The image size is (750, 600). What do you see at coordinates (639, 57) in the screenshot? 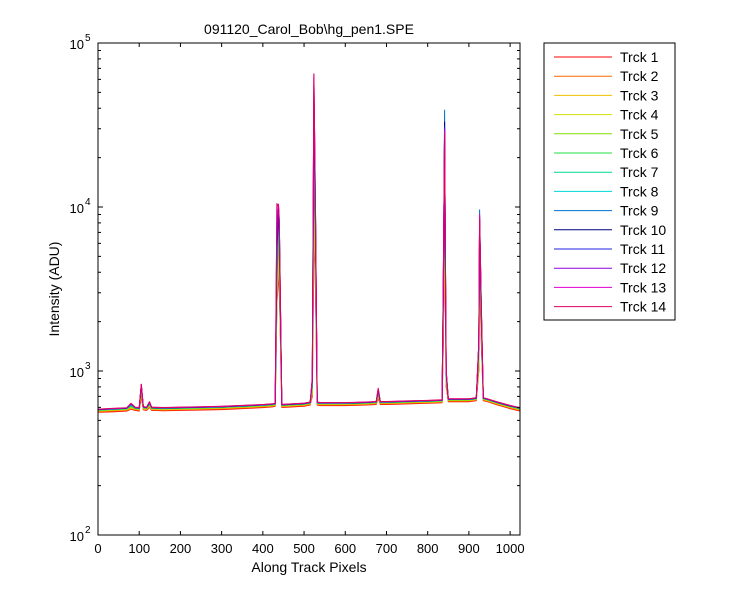
I see `legend-label-1: Trck 1` at bounding box center [639, 57].